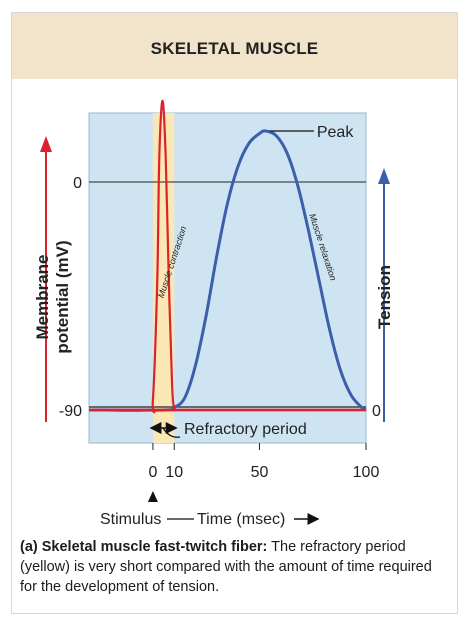 The width and height of the screenshot is (470, 626). I want to click on left-axis-label-line1: Membrane, so click(42, 296).